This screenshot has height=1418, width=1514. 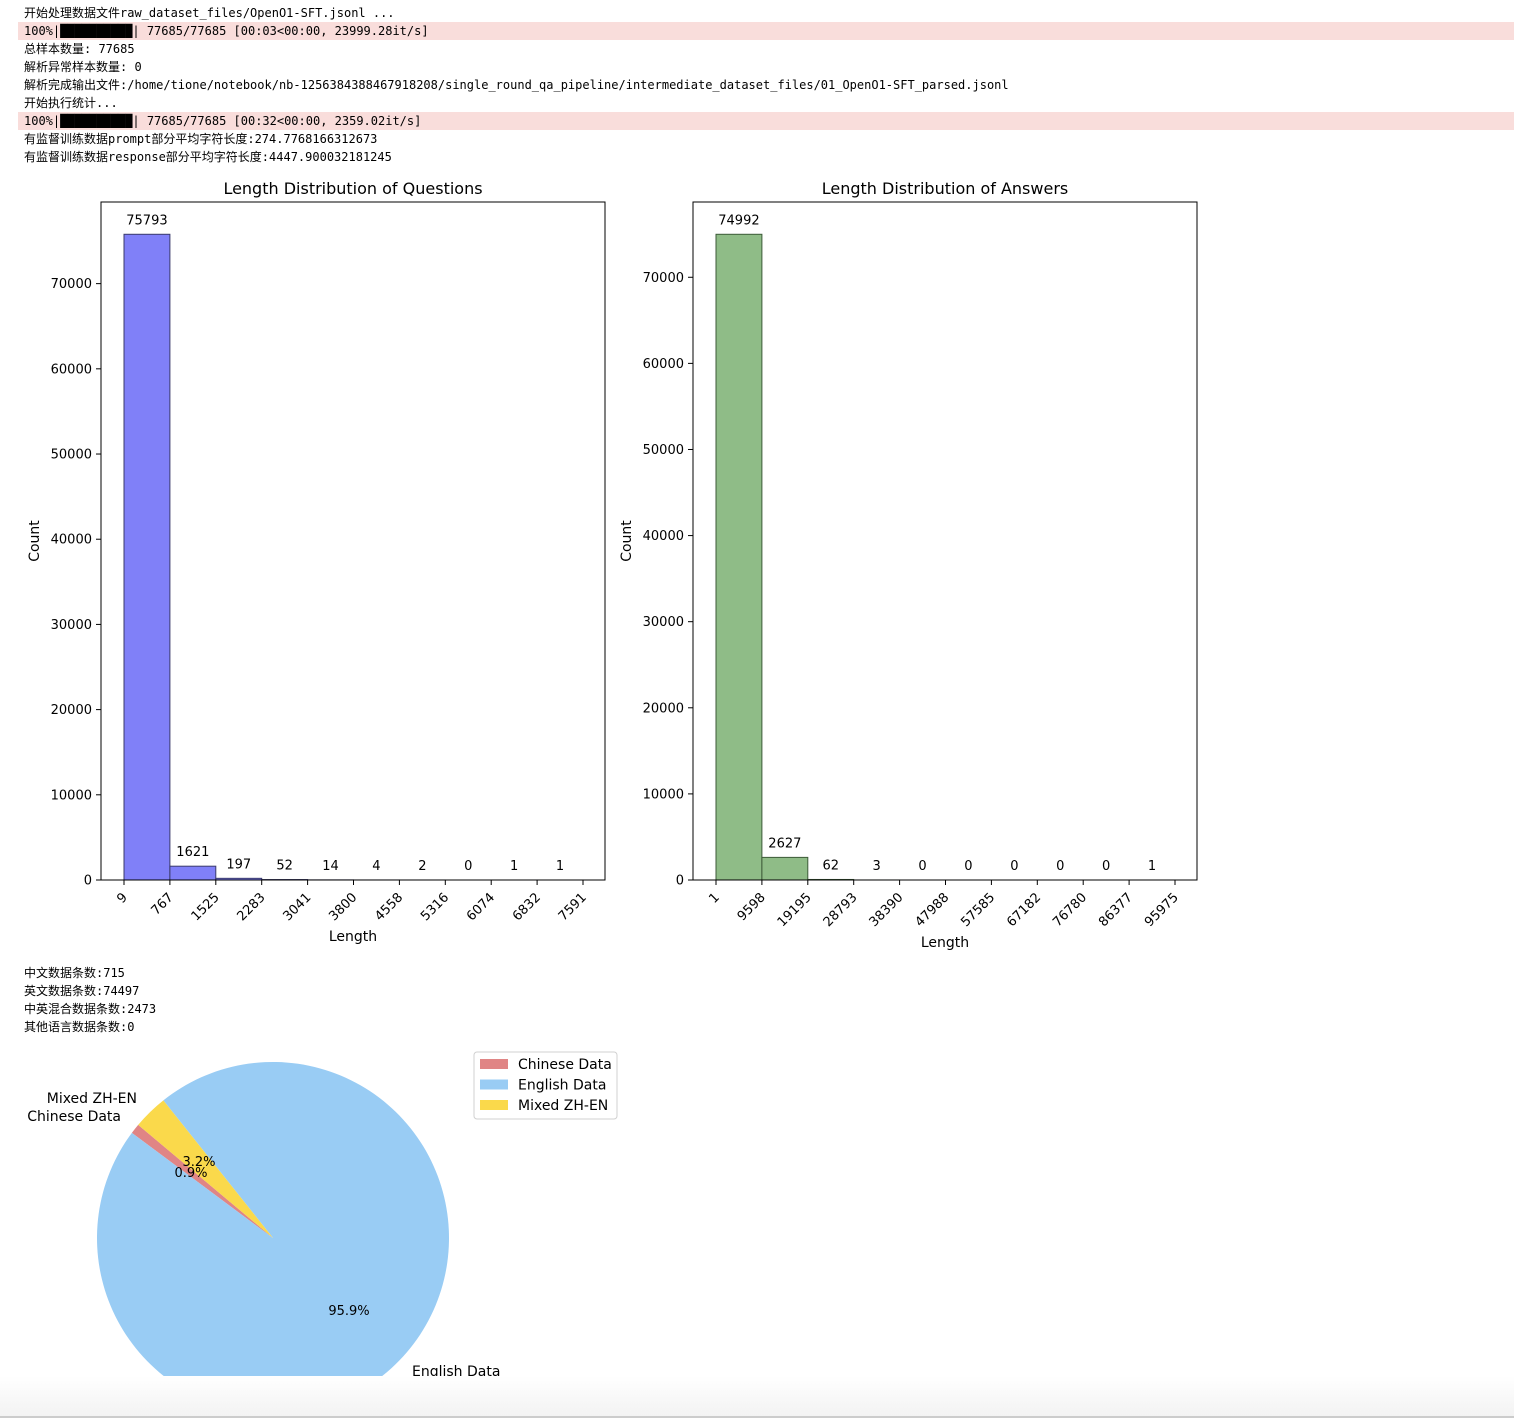 I want to click on language-count-line: 中英混合数据条数:2473, so click(x=90, y=1009).